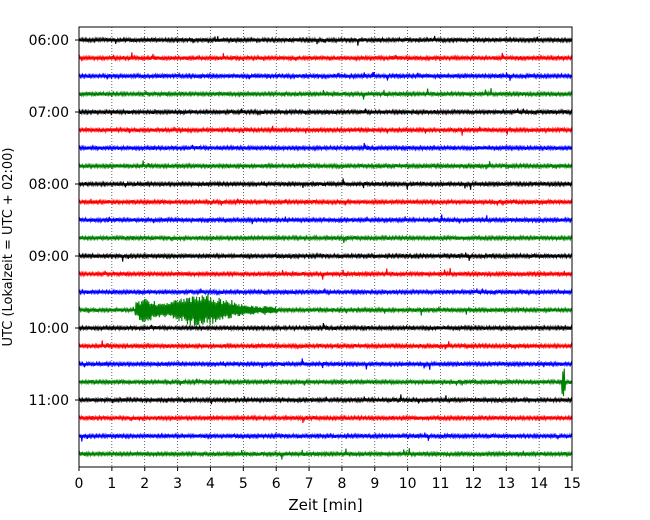 The width and height of the screenshot is (650, 520). I want to click on y-tick-label: 08:00, so click(49, 185).